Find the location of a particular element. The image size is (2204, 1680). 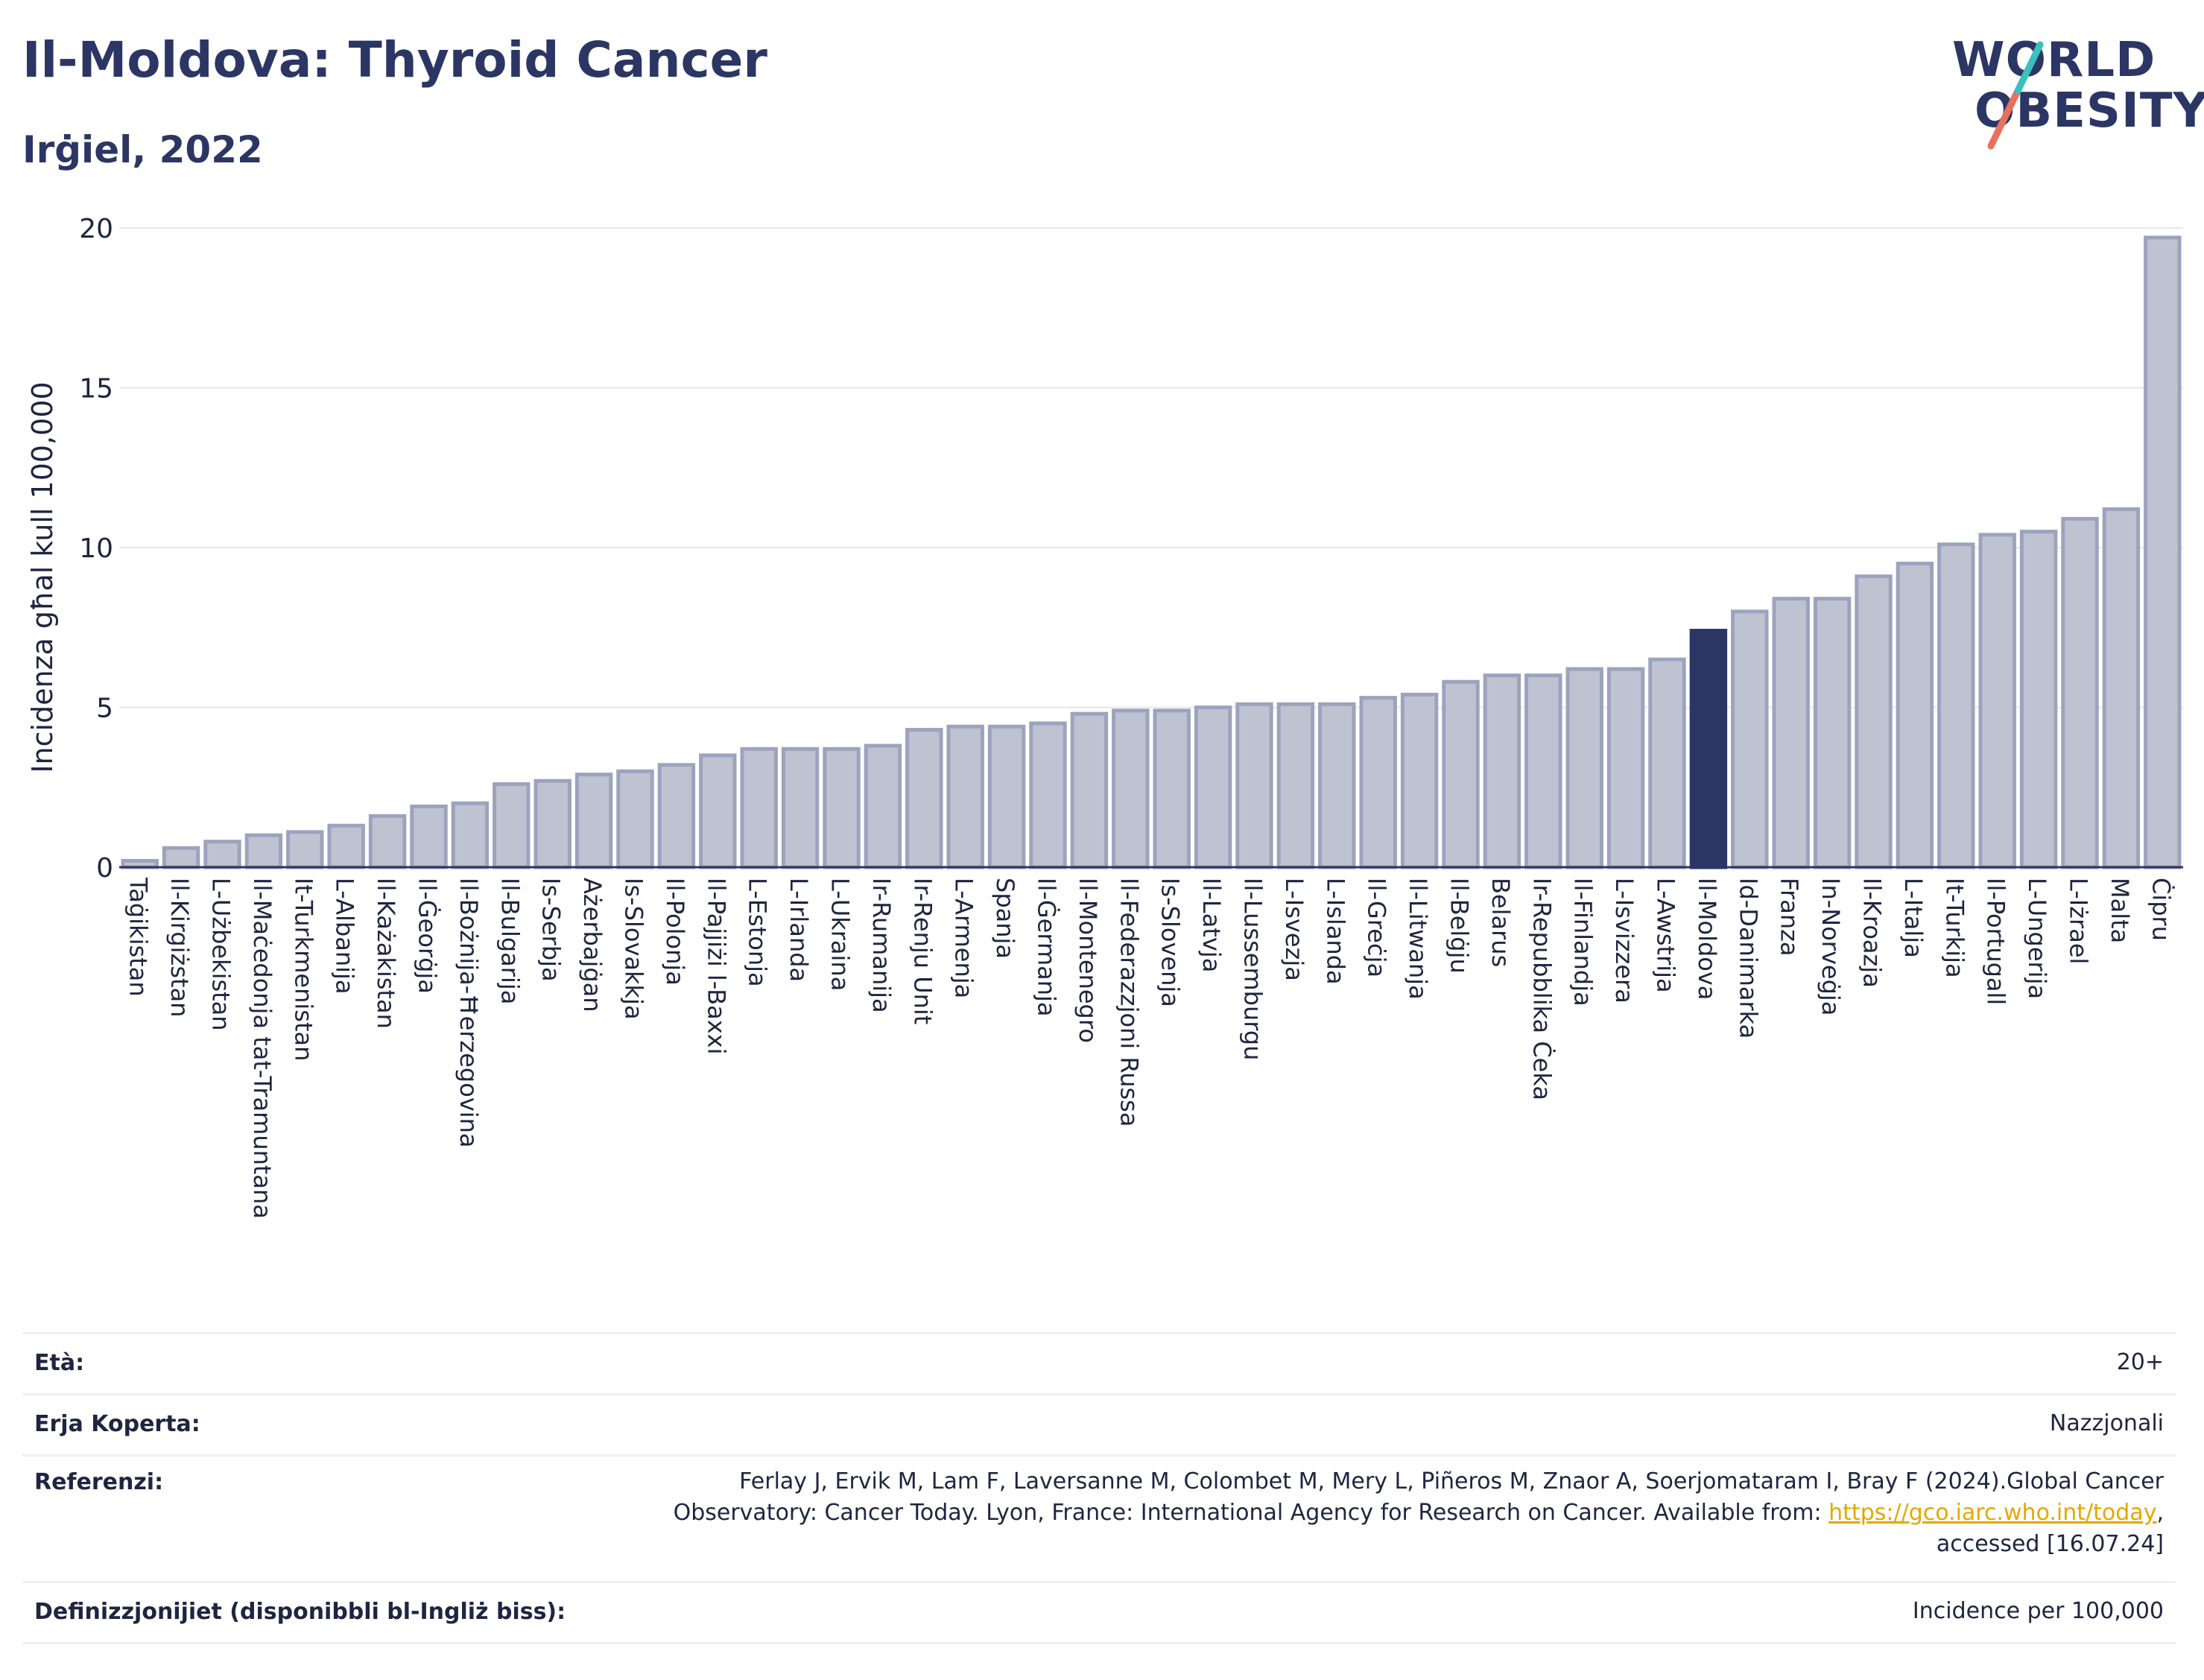

x-tick-label: It-Turkmenistan is located at coordinates (303, 969).